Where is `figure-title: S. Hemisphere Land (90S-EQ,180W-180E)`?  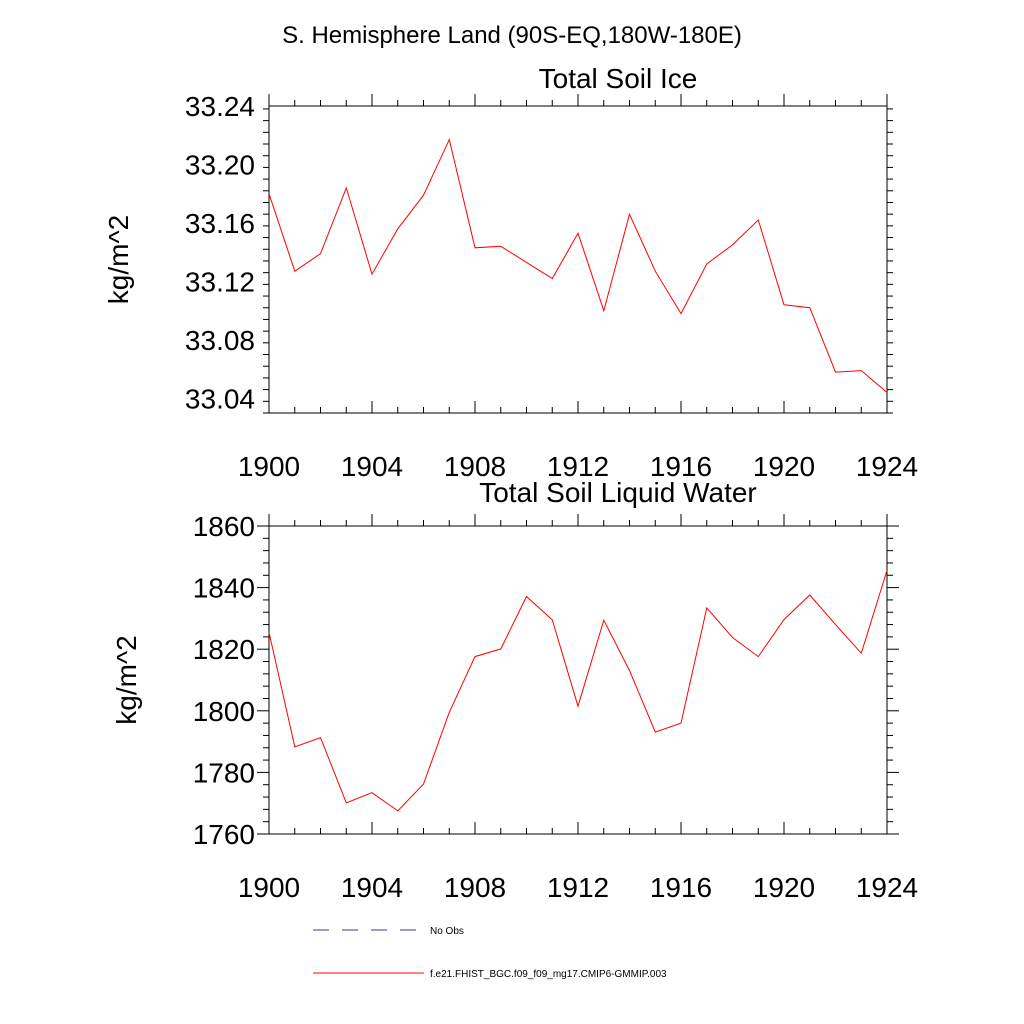
figure-title: S. Hemisphere Land (90S-EQ,180W-180E) is located at coordinates (512, 35).